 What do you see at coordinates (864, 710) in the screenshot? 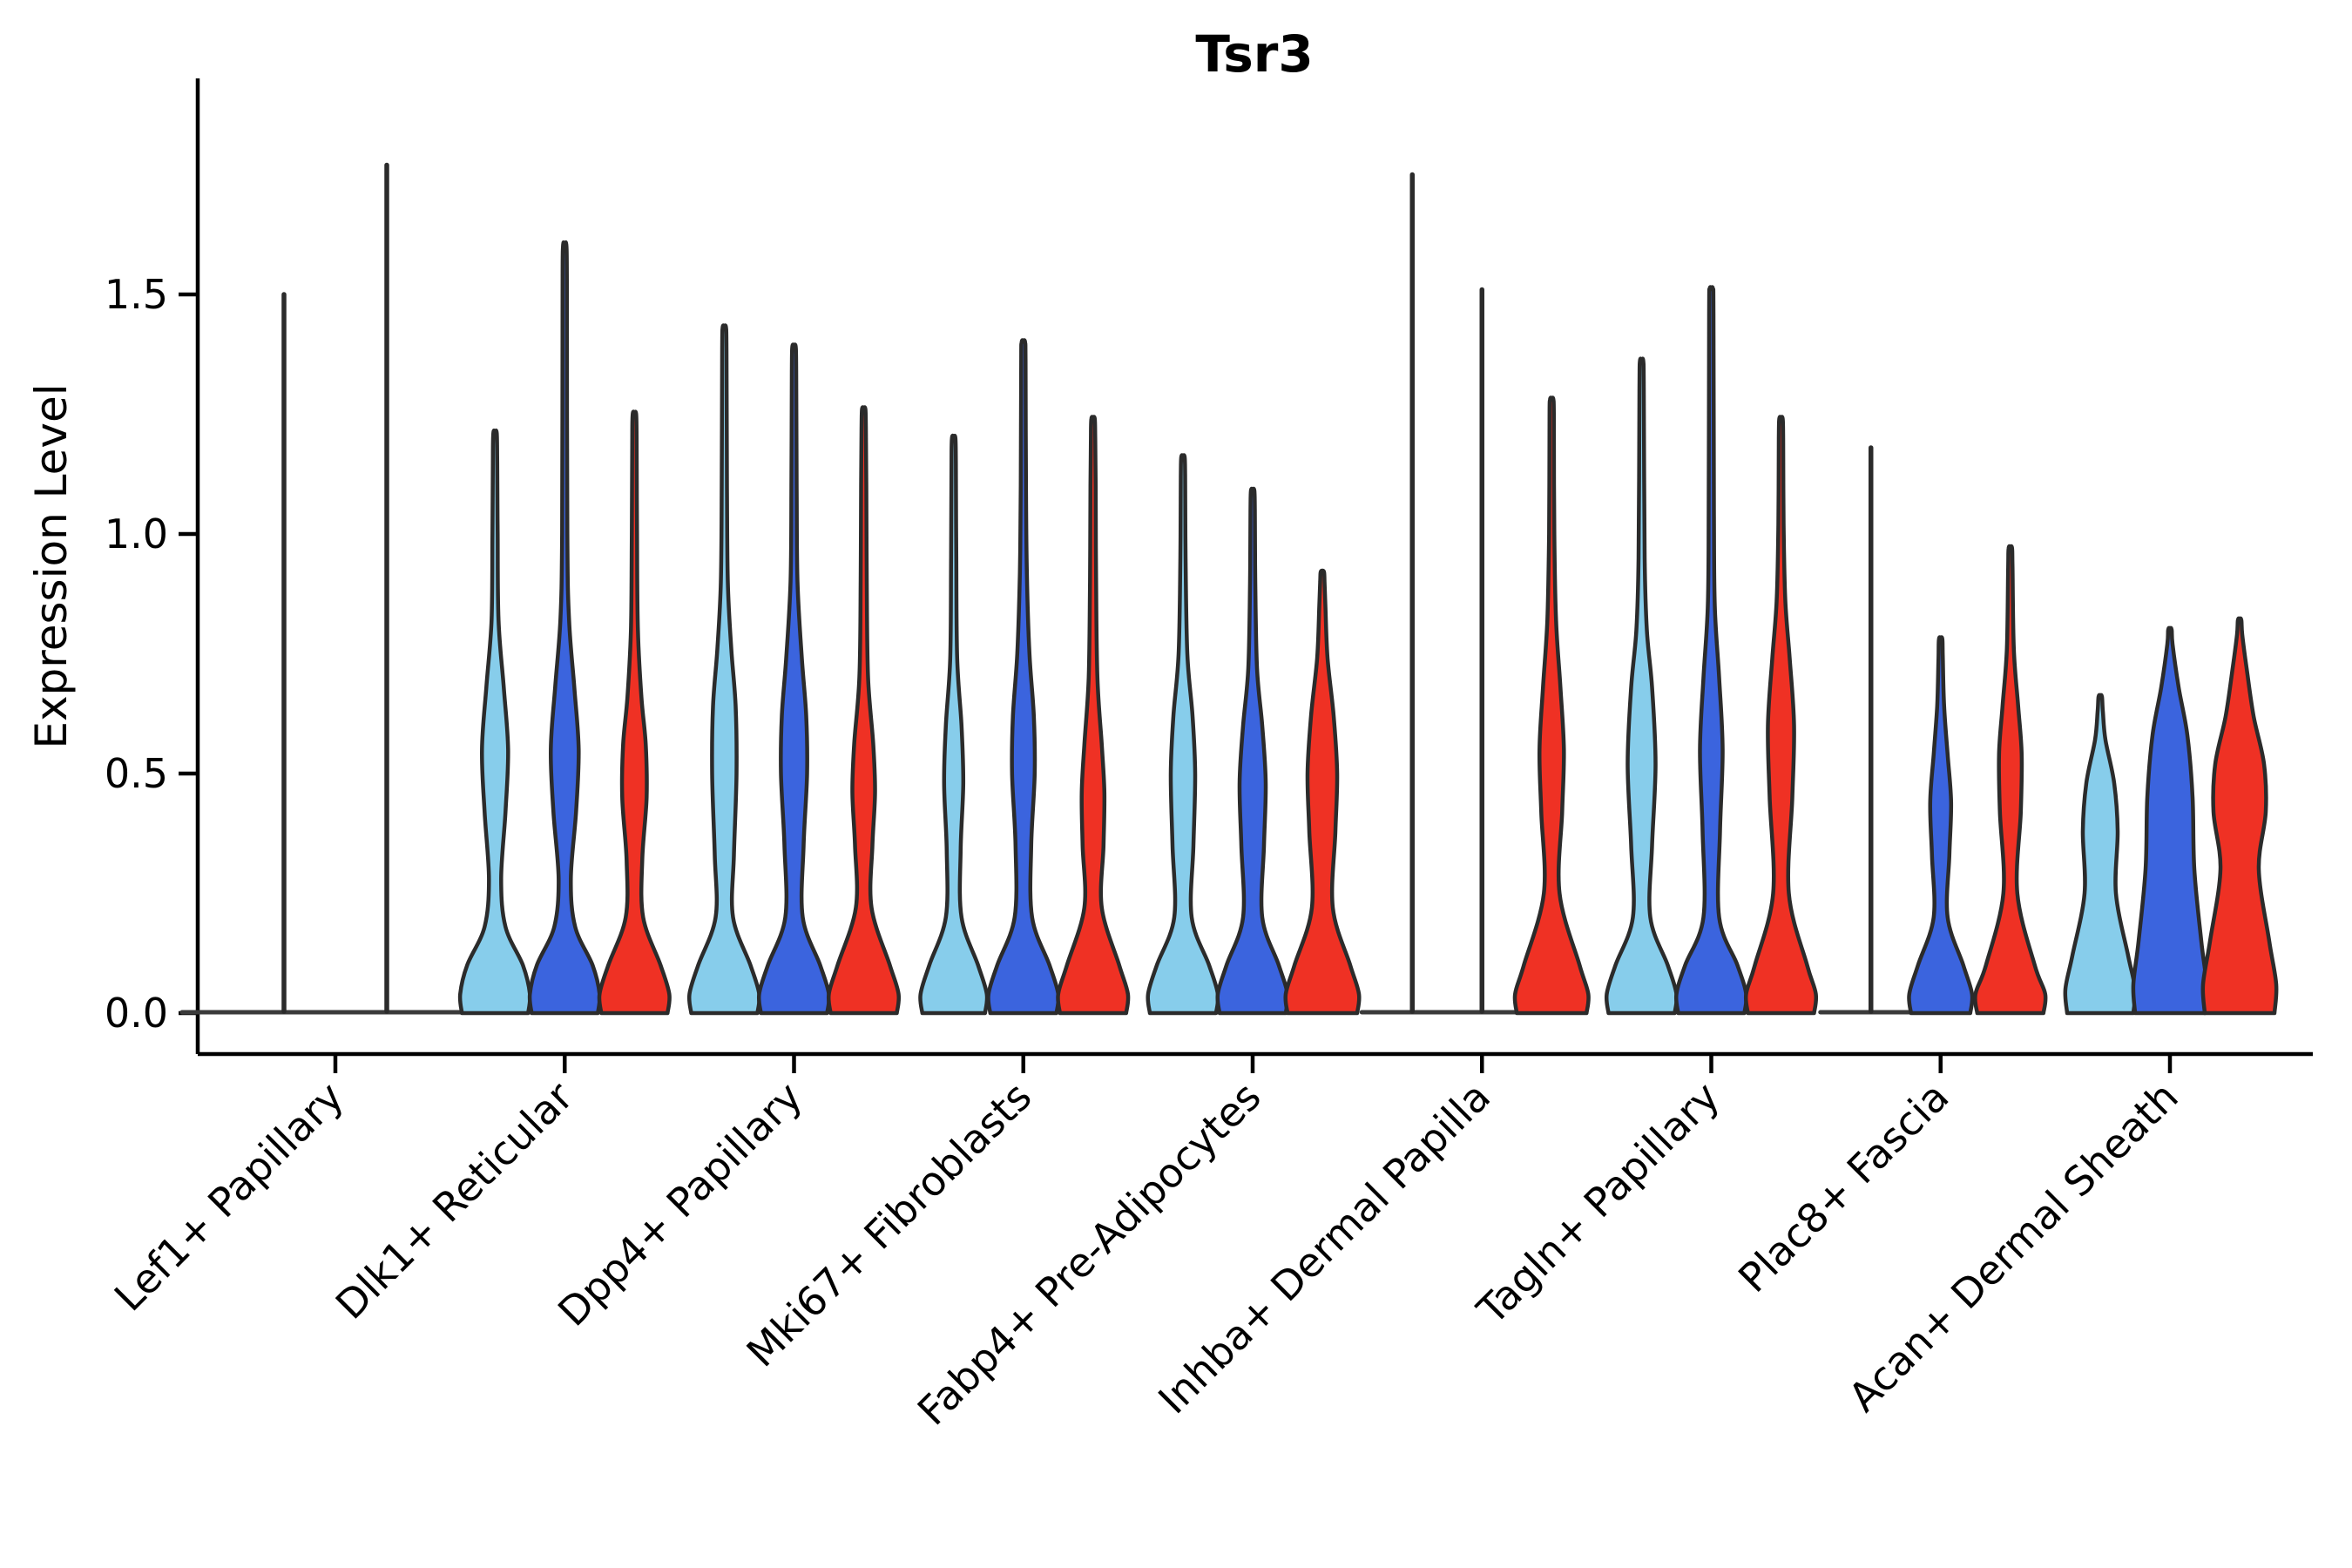
I see `violin-2-red` at bounding box center [864, 710].